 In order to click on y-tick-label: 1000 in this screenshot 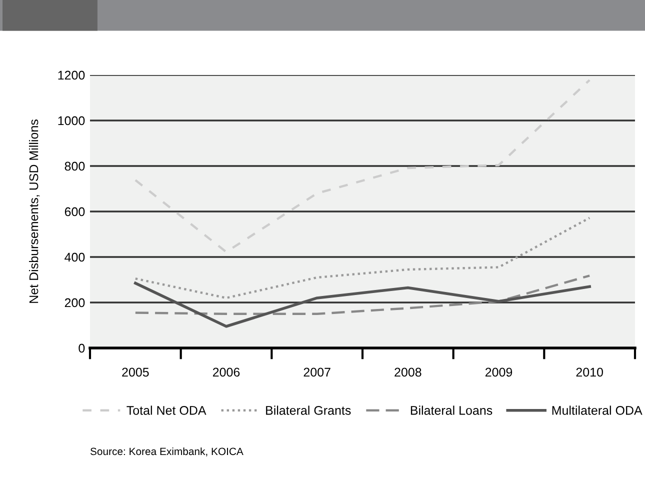, I will do `click(71, 121)`.